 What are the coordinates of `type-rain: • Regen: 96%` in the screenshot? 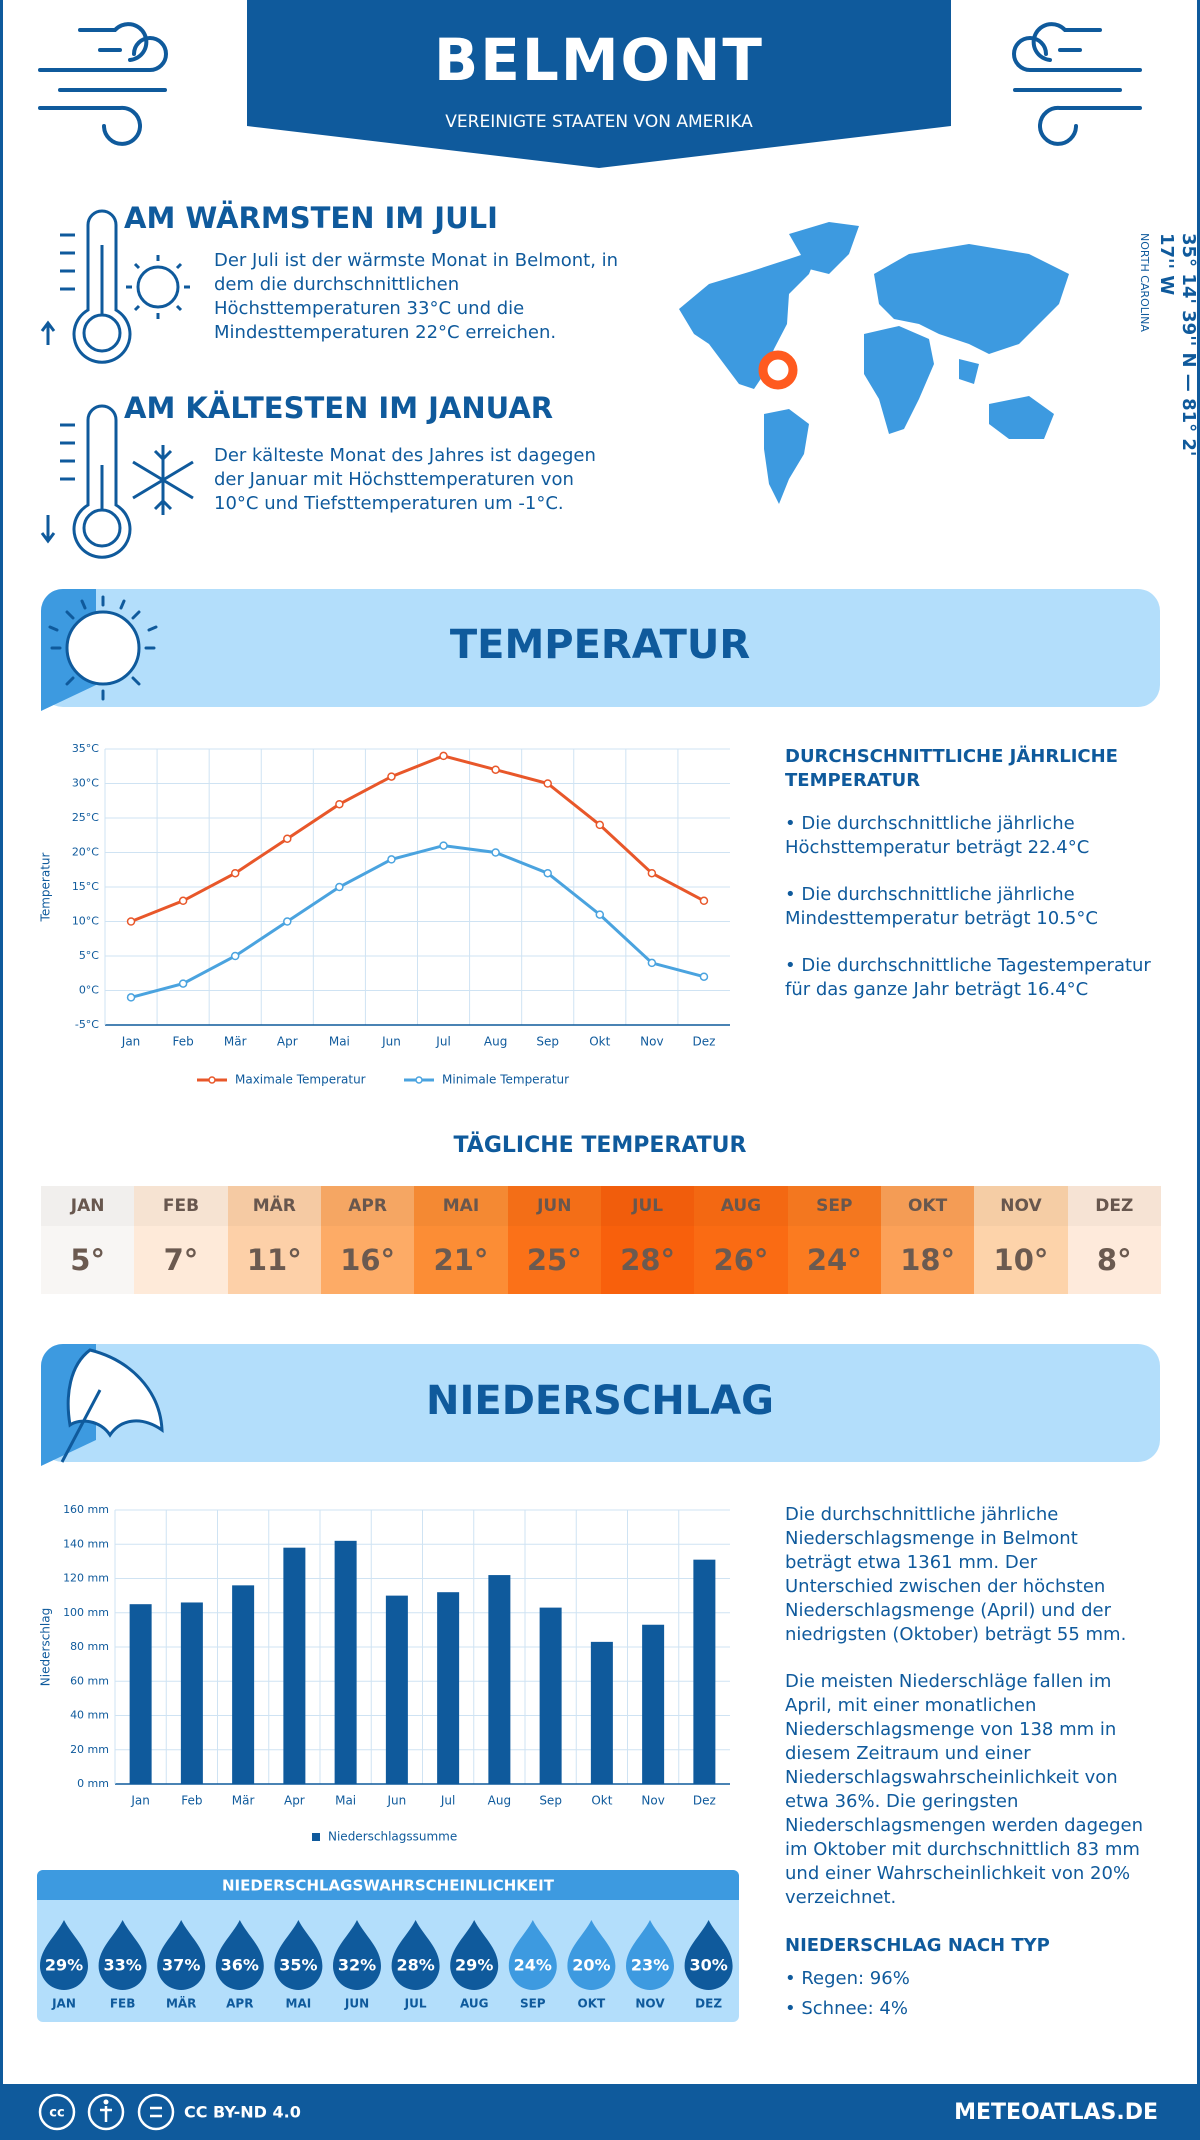 It's located at (847, 1978).